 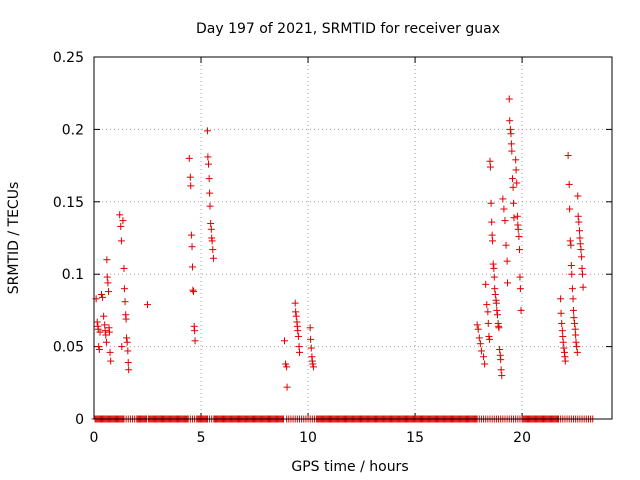 What do you see at coordinates (201, 438) in the screenshot?
I see `x-tick-label: 5` at bounding box center [201, 438].